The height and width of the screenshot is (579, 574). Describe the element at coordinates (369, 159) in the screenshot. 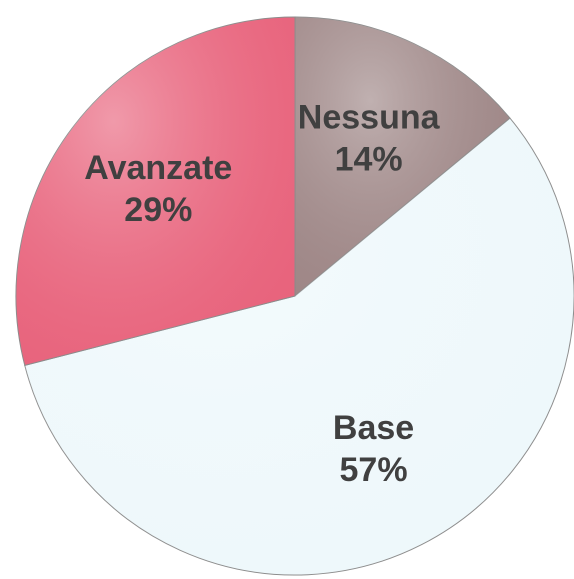

I see `slice-value: 14%` at that location.